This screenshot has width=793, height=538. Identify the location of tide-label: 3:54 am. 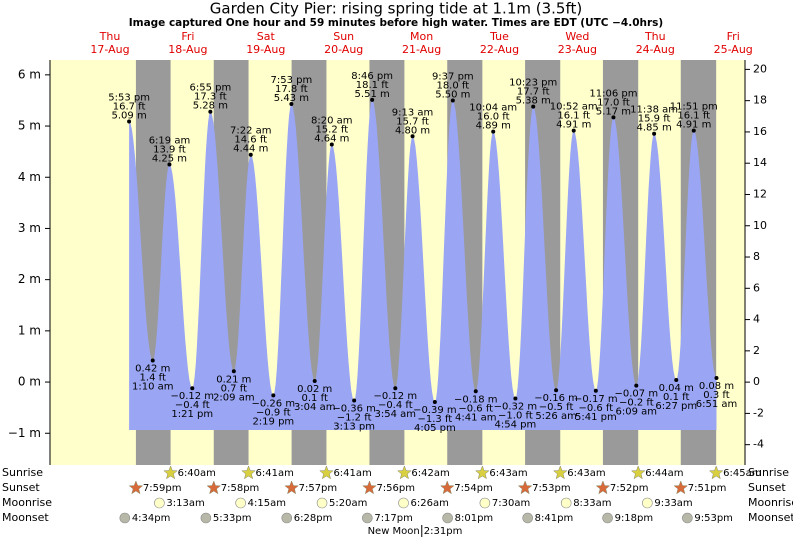
(396, 414).